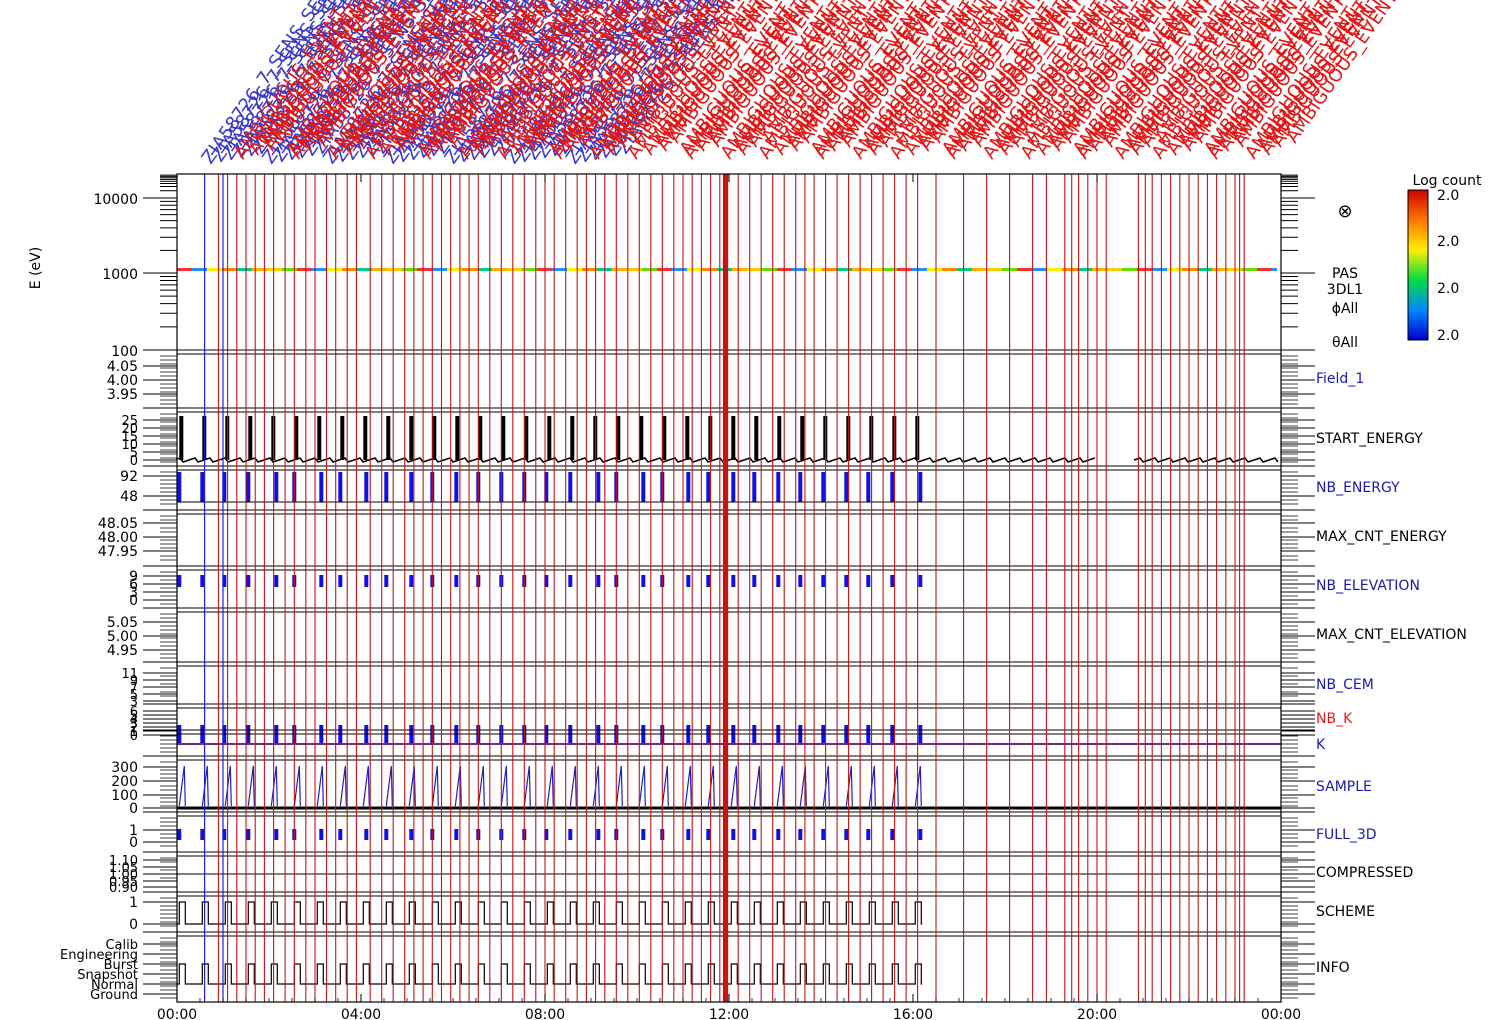 This screenshot has width=1512, height=1020. What do you see at coordinates (1334, 719) in the screenshot?
I see `panel-name-label: NB_K` at bounding box center [1334, 719].